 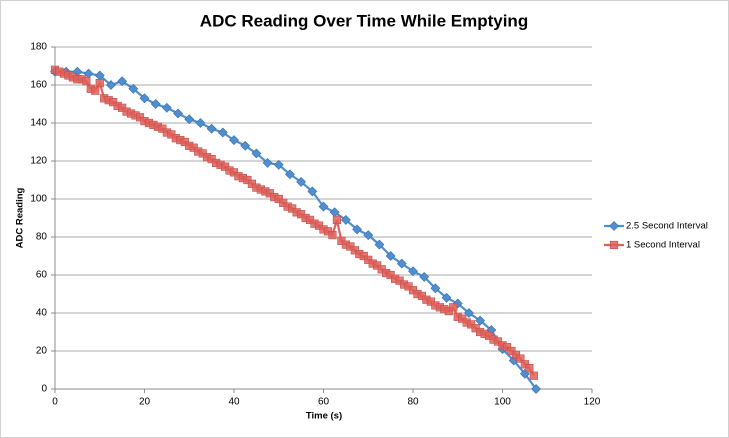 What do you see at coordinates (234, 402) in the screenshot?
I see `x-tick-label: 40` at bounding box center [234, 402].